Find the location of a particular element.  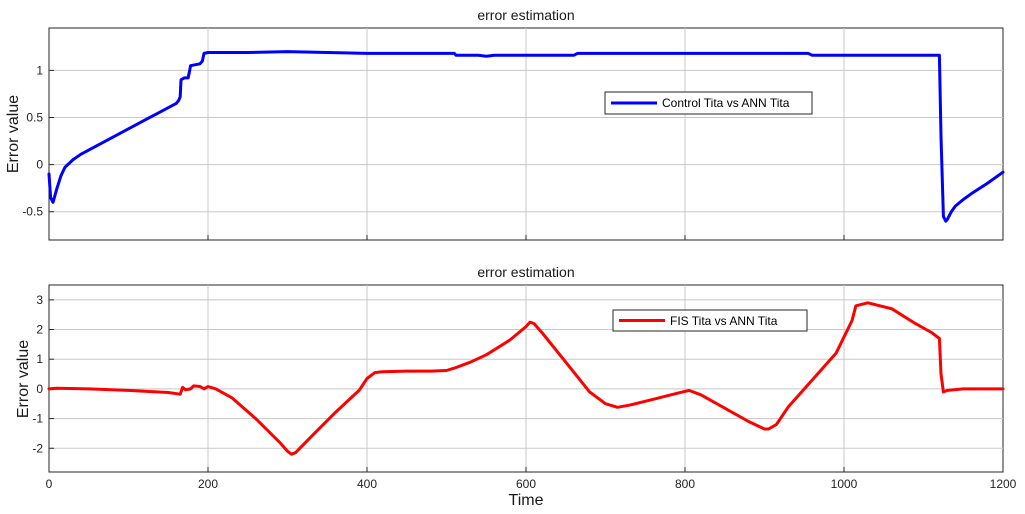

x-tick-label: 1000 is located at coordinates (844, 484).